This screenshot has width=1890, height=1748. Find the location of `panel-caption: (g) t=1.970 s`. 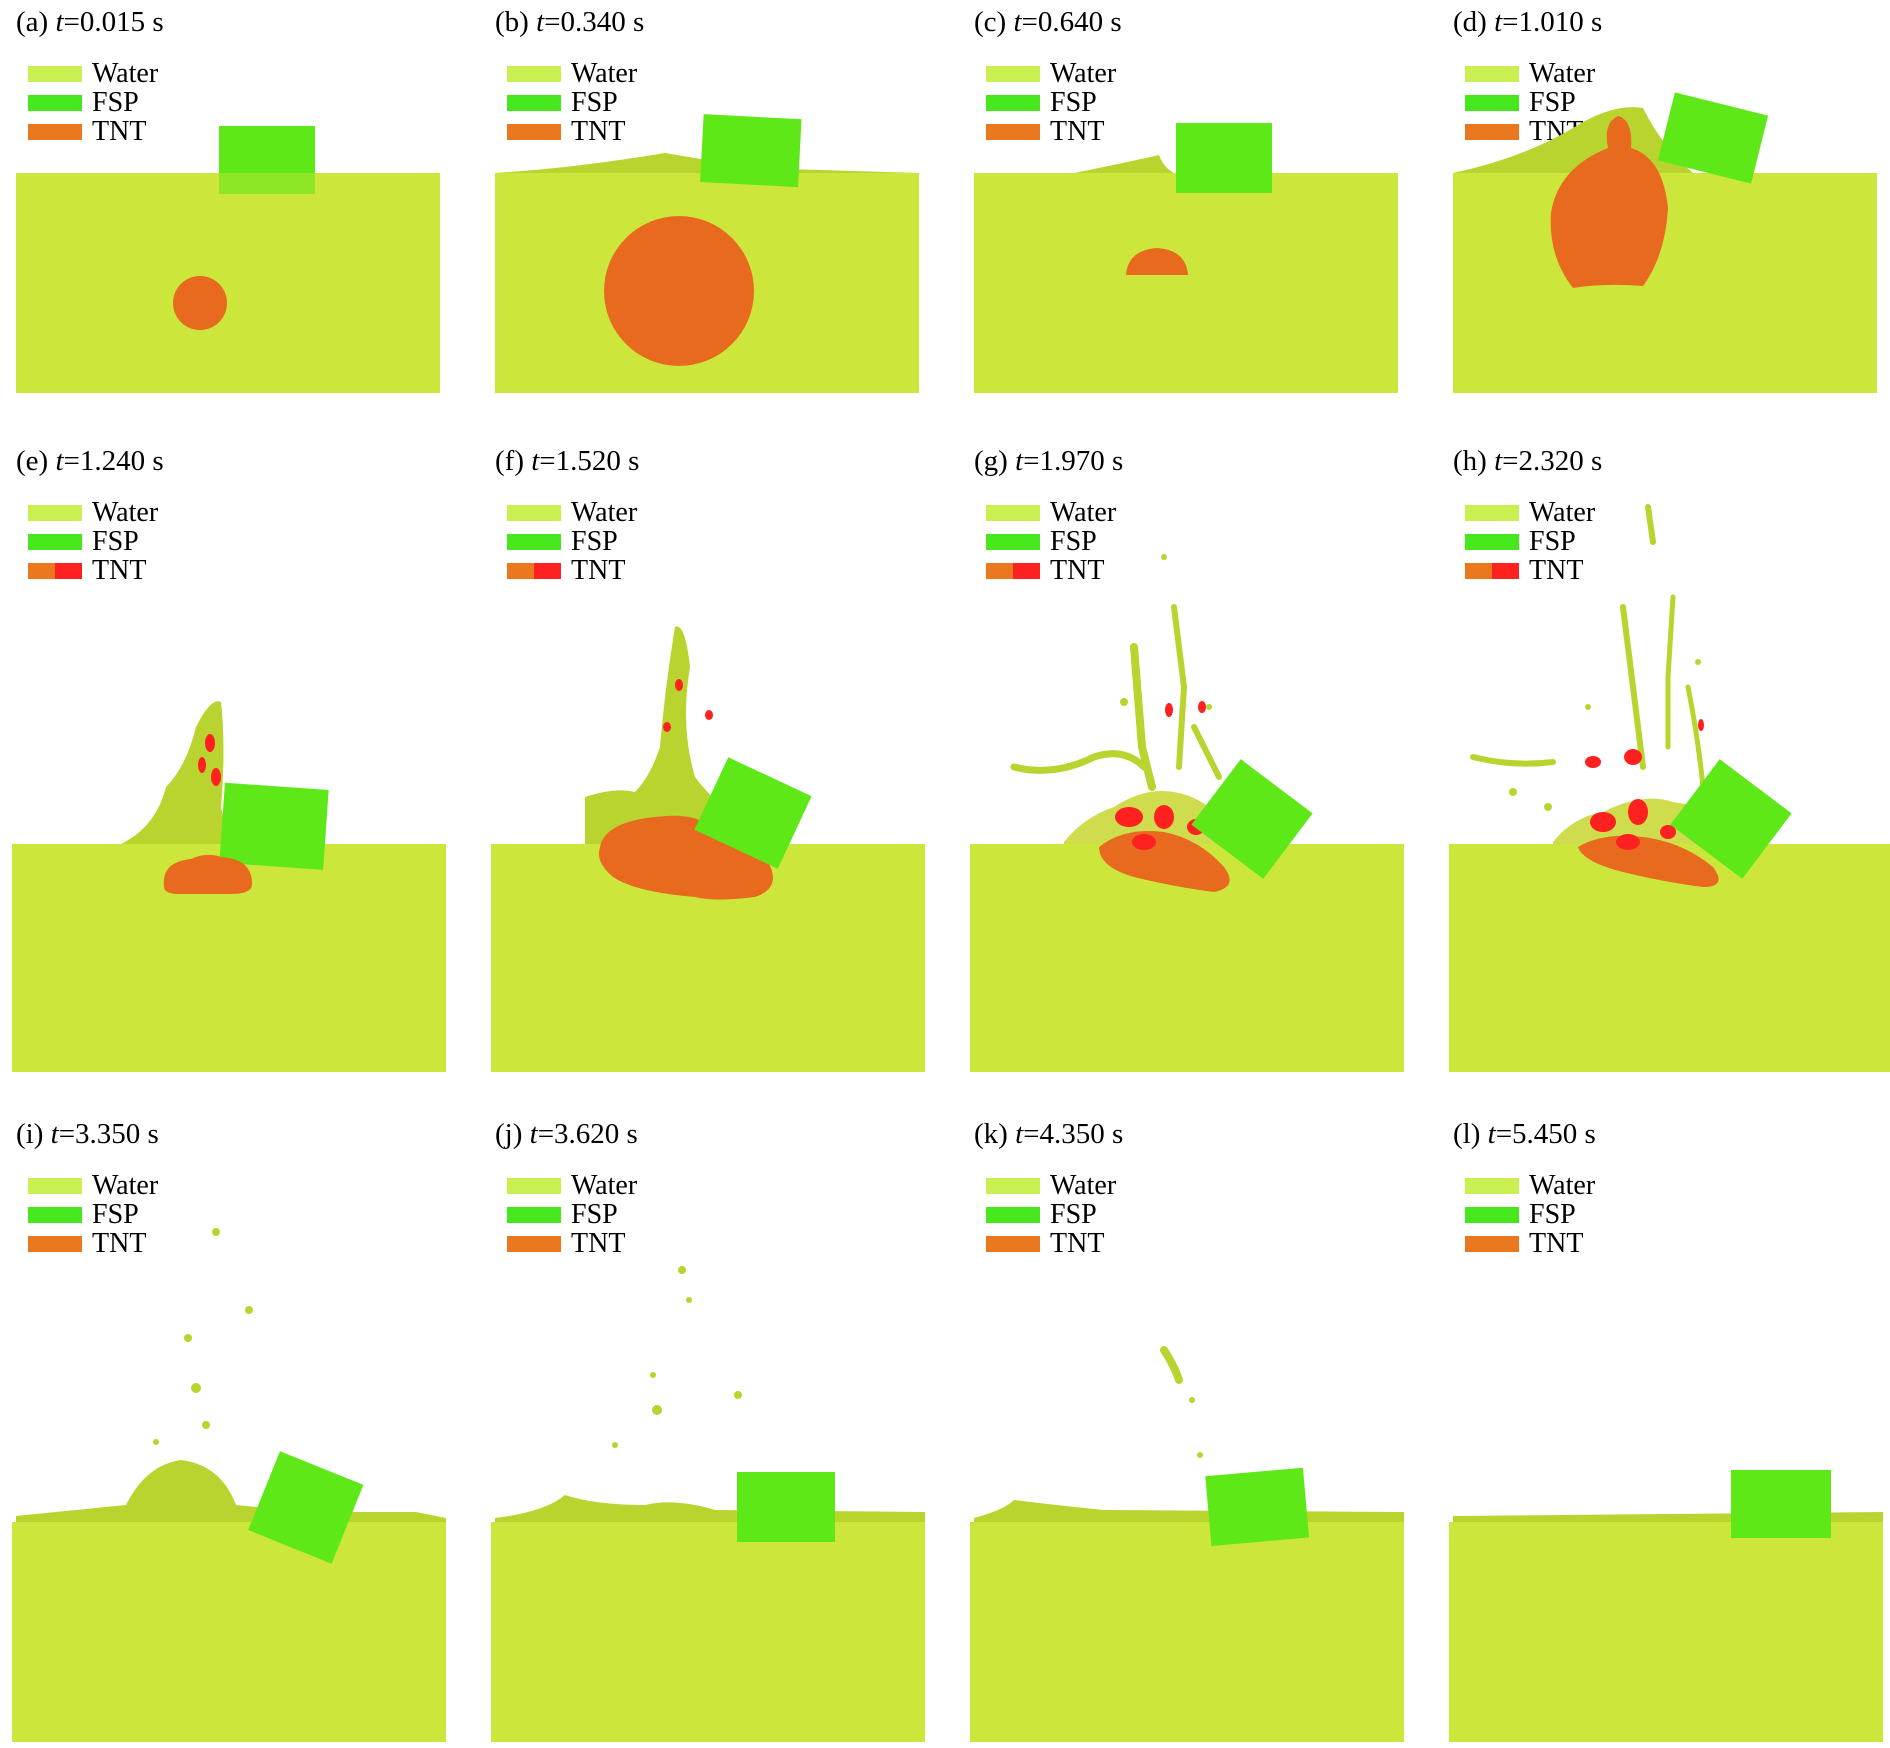

panel-caption: (g) t=1.970 s is located at coordinates (1049, 461).